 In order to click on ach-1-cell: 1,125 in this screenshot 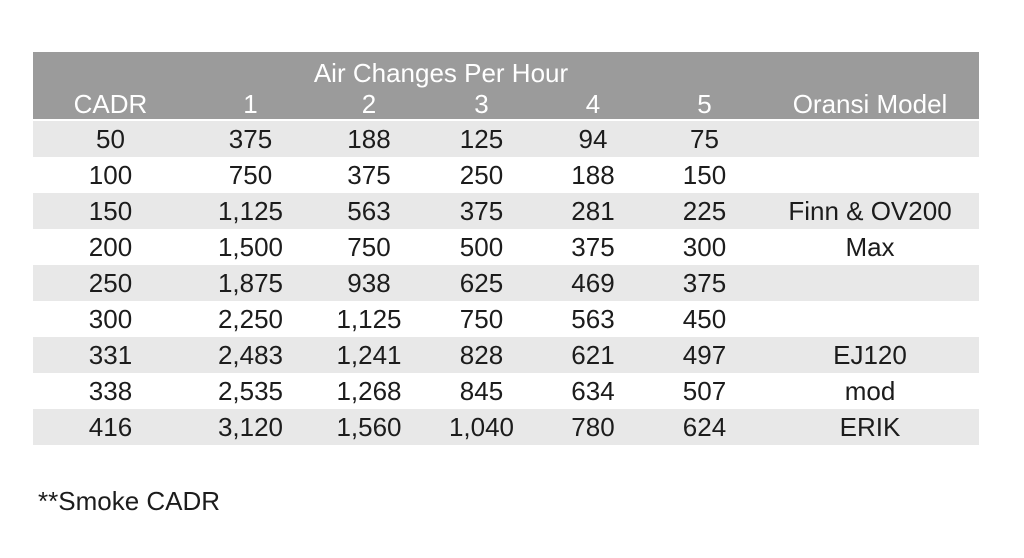, I will do `click(250, 211)`.